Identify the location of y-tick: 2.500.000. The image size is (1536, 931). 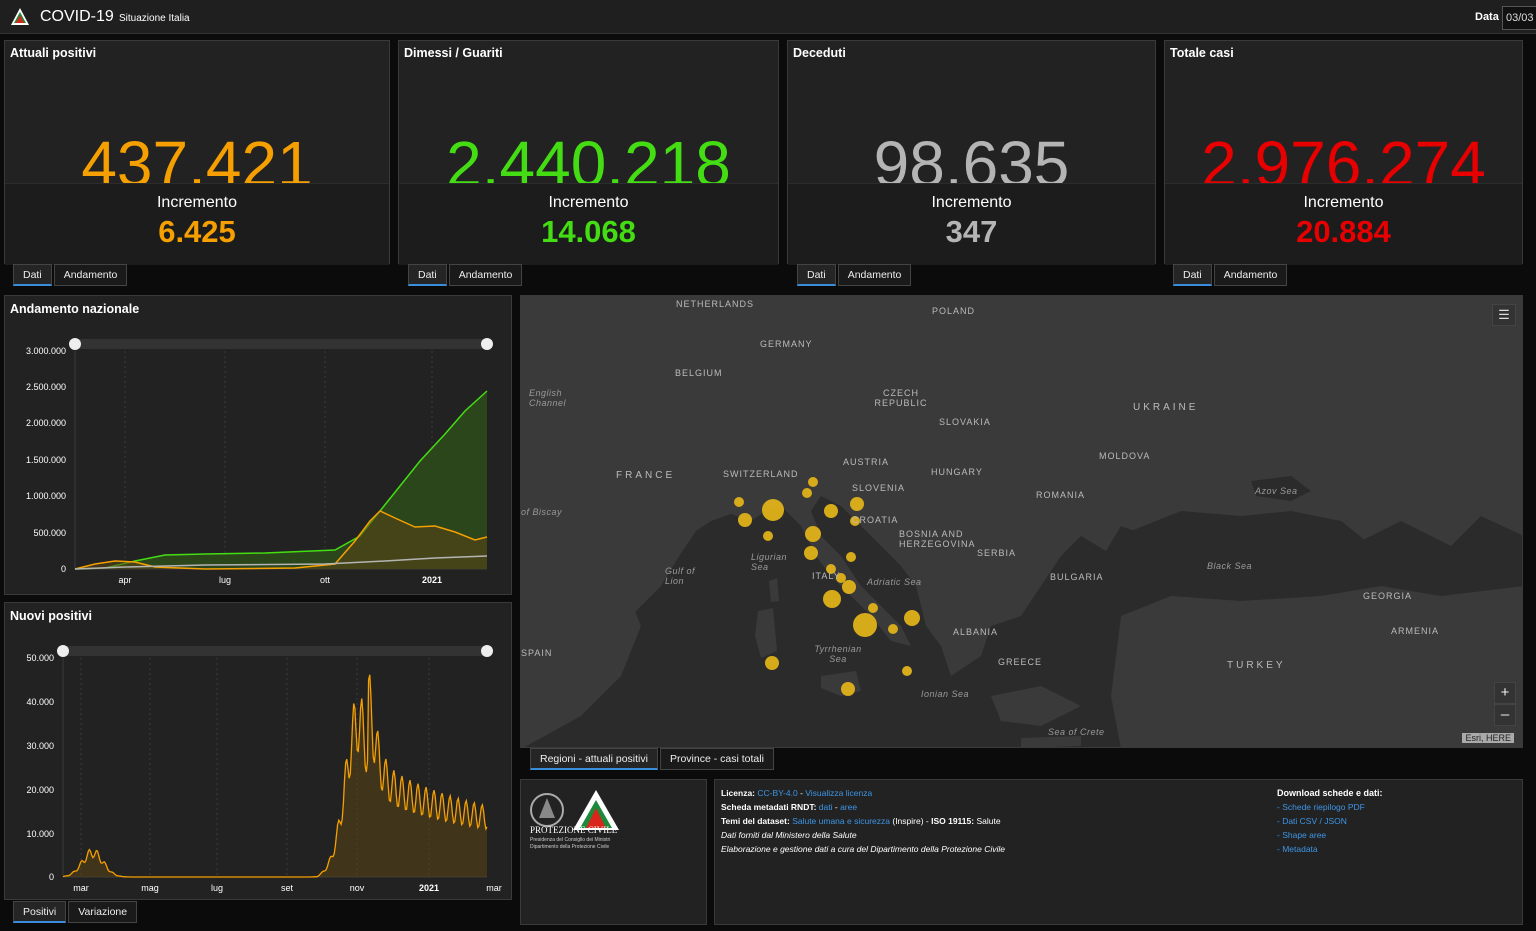
(46, 387).